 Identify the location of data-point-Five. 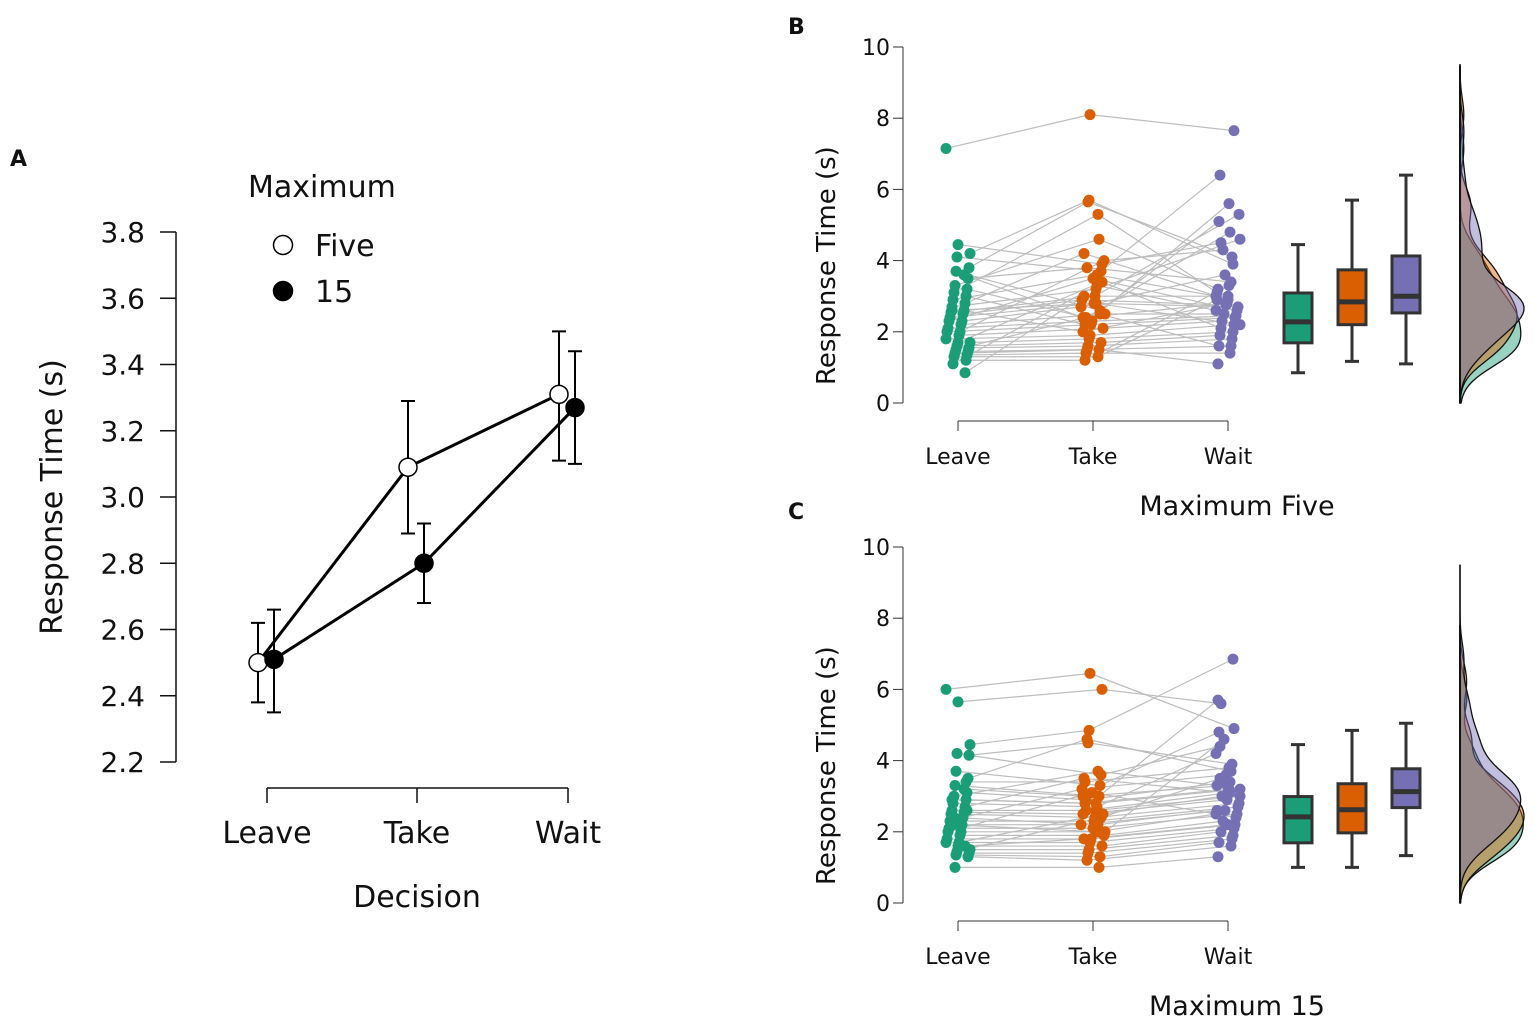
(559, 394).